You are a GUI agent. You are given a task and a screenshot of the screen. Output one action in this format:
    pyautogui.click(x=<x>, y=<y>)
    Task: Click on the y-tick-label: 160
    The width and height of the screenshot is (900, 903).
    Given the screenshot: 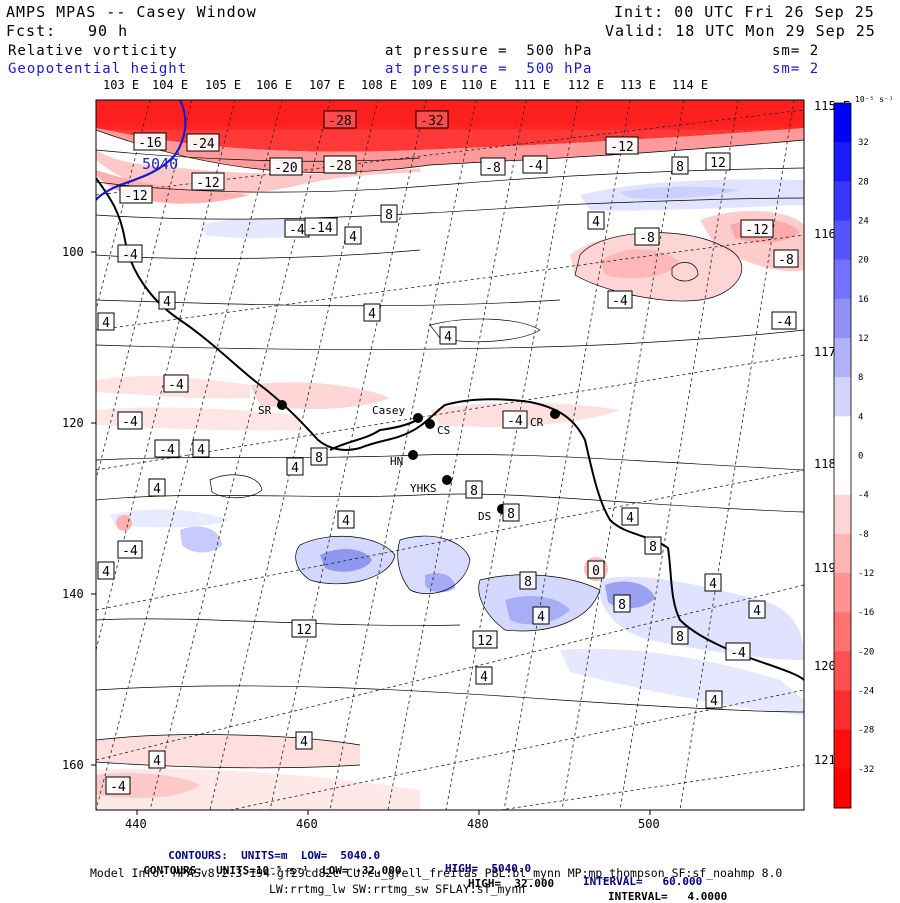 What is the action you would take?
    pyautogui.click(x=73, y=765)
    